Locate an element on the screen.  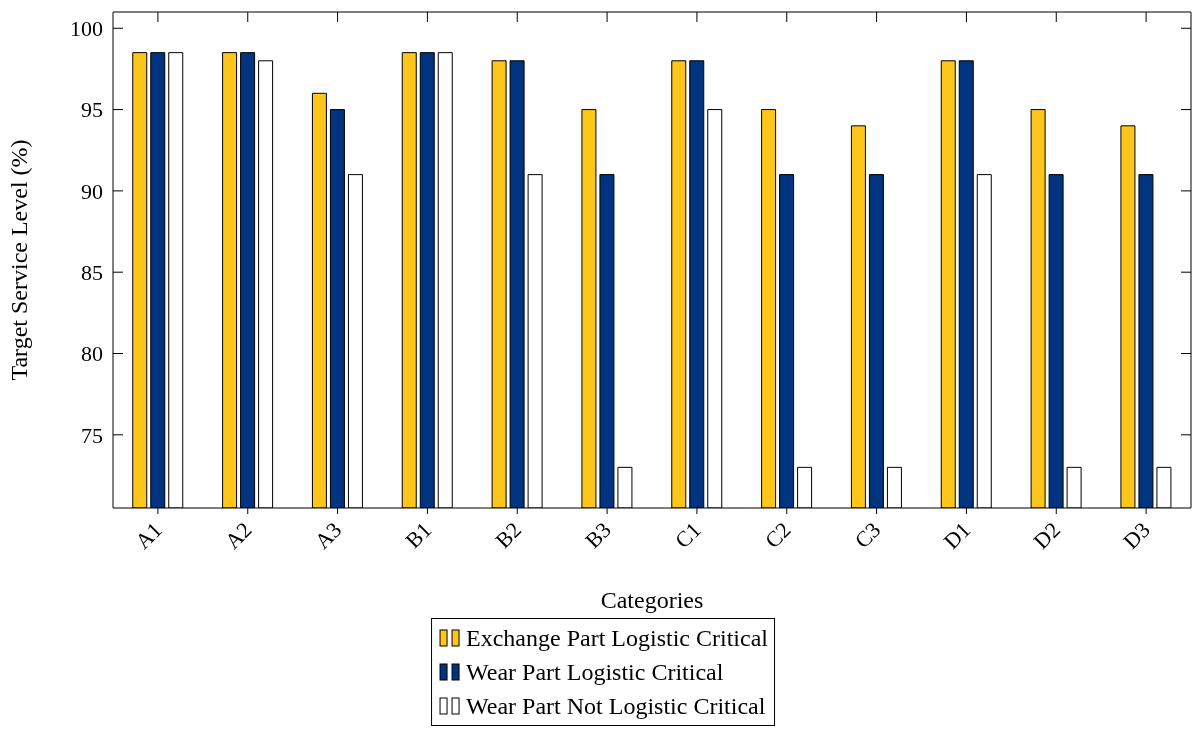
y-tick-label: 85 is located at coordinates (92, 273).